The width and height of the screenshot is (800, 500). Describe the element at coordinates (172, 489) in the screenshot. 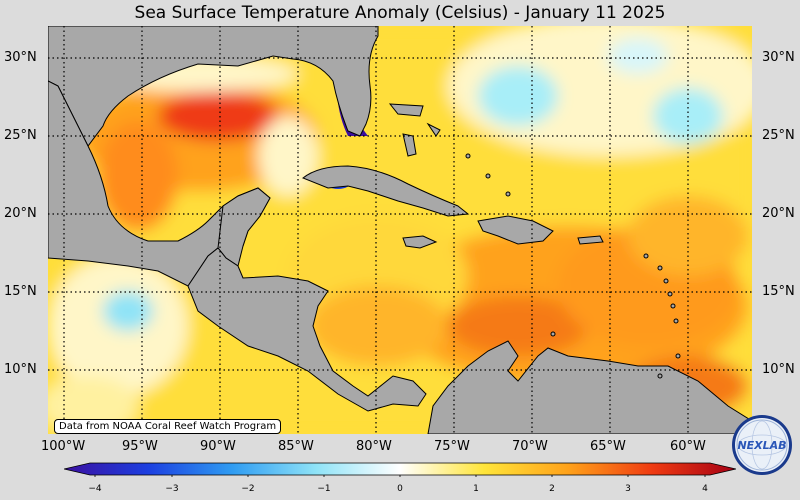

I see `colorbar-tick-minus3: −3` at that location.